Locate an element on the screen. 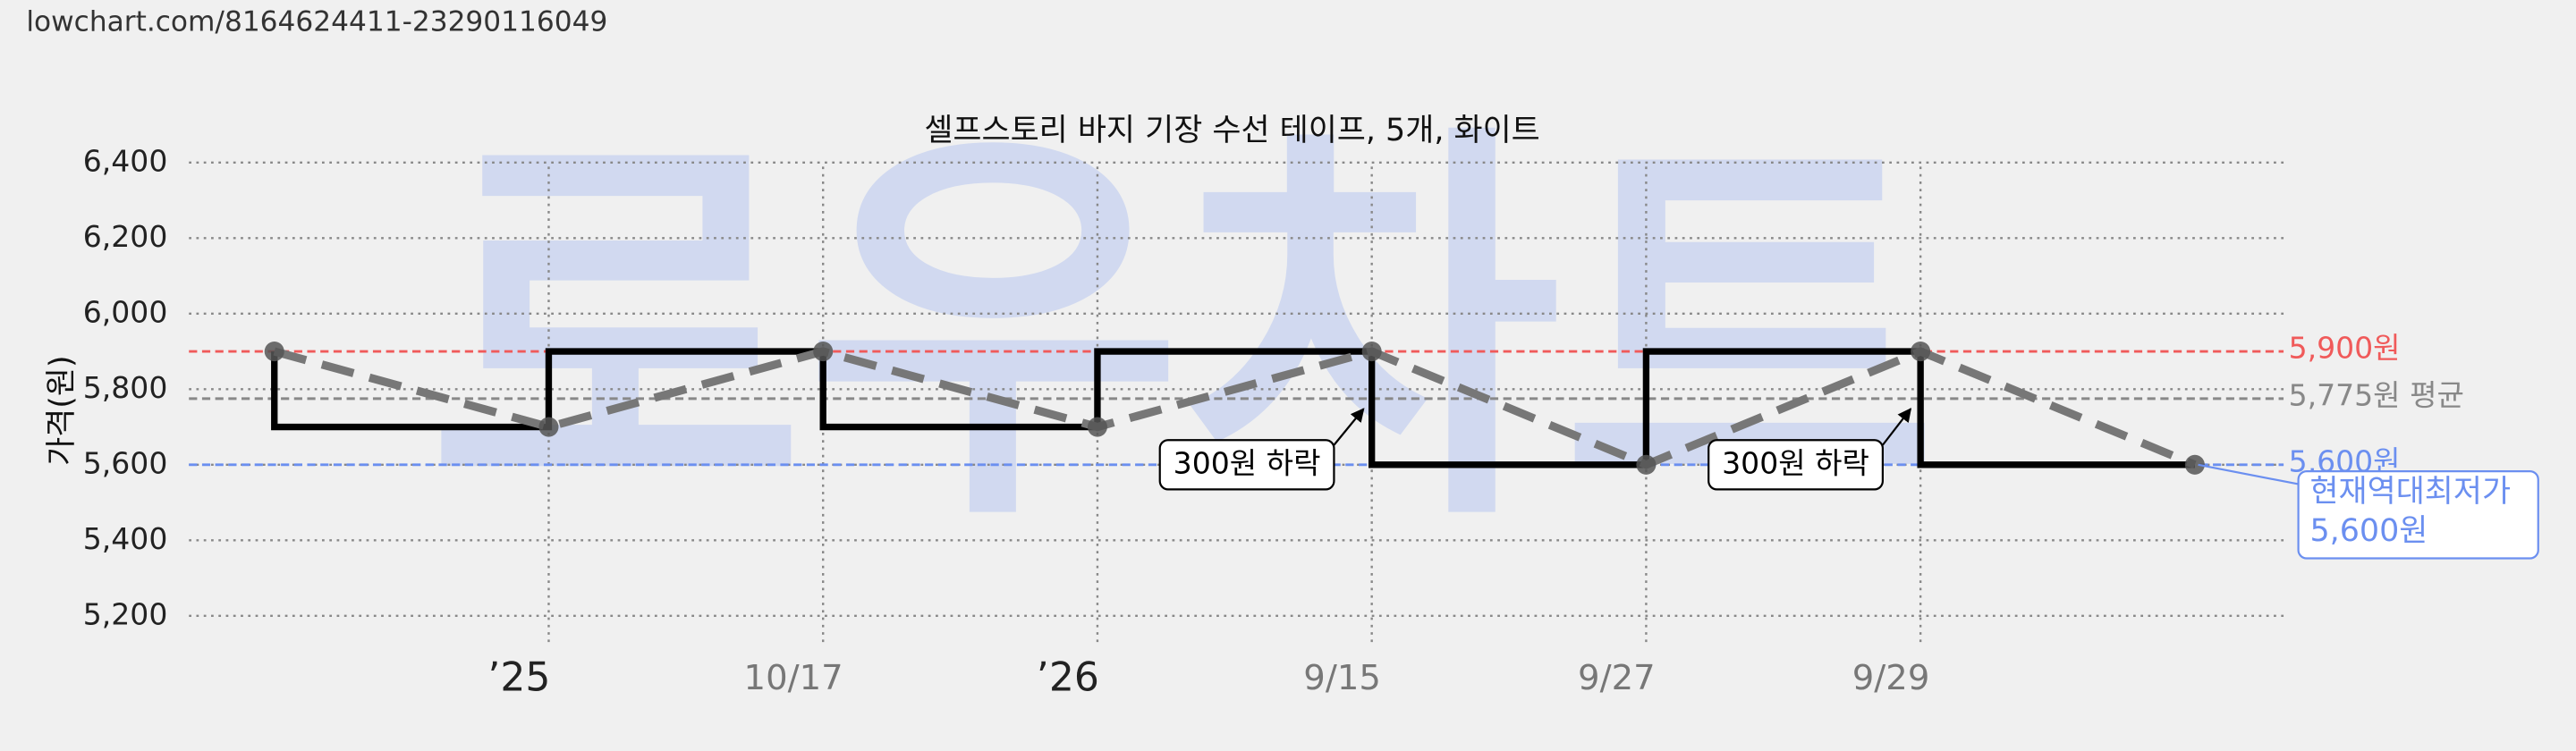 The image size is (2576, 751). trend-line is located at coordinates (1235, 408).